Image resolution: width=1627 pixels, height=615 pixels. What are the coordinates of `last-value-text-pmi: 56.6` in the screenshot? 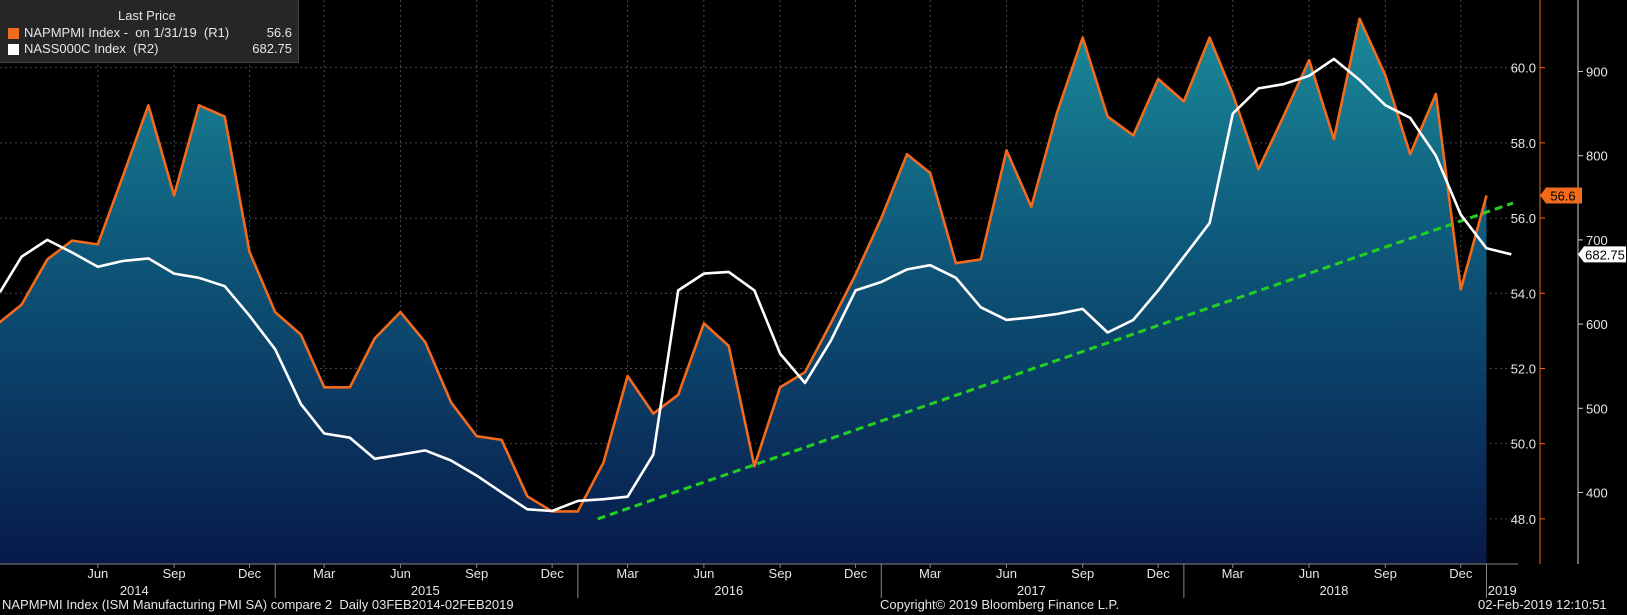 It's located at (1562, 196).